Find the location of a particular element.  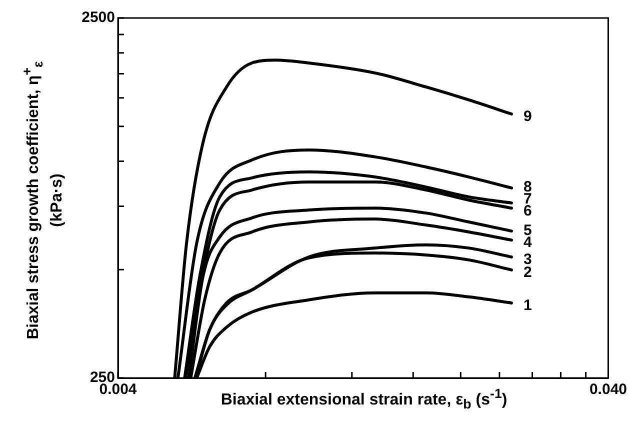

y-tick-label: 2500 is located at coordinates (98, 17).